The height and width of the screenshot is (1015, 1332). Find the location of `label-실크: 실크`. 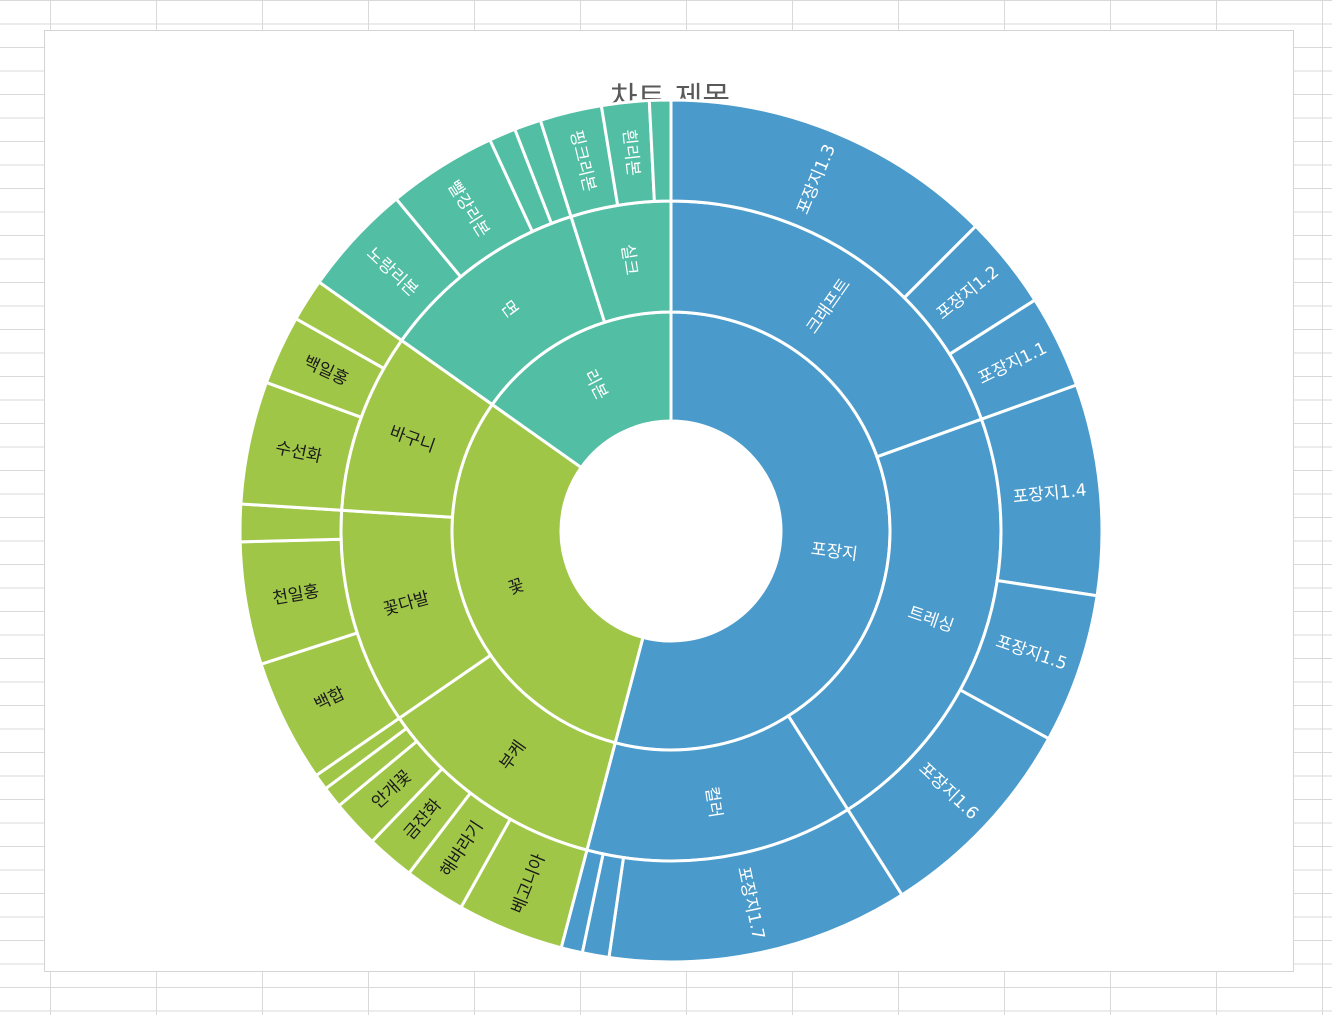

label-실크: 실크 is located at coordinates (629, 260).